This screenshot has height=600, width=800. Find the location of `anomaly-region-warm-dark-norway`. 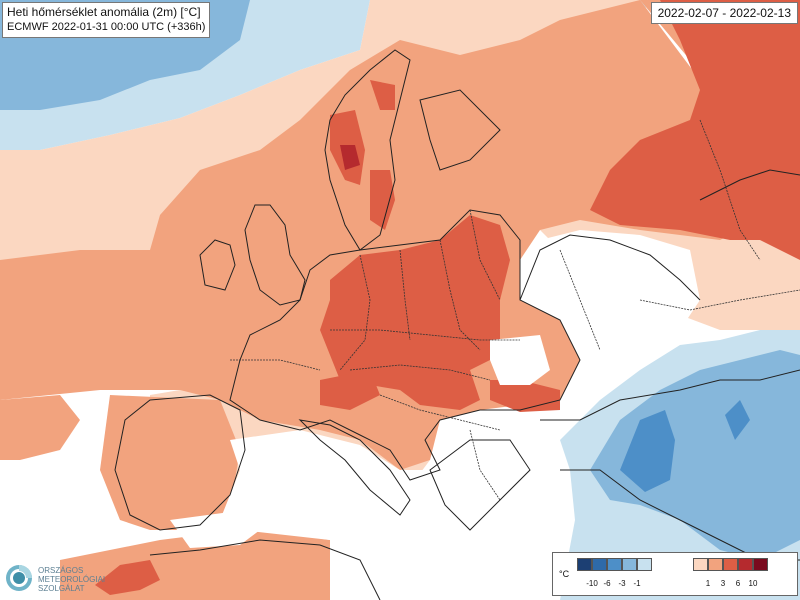

anomaly-region-warm-dark-norway is located at coordinates (350, 157).